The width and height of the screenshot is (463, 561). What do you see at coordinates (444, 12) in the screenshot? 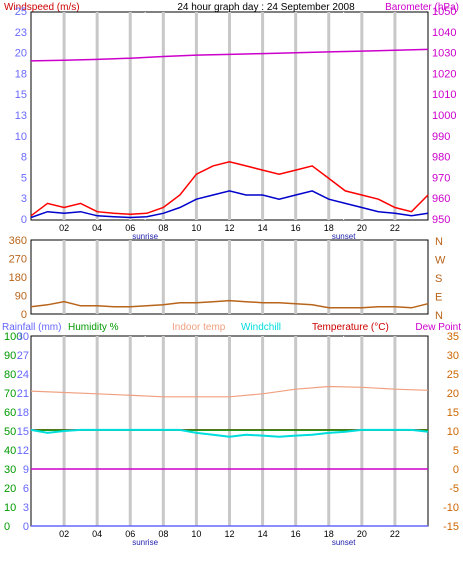
I see `barometer-y-tick-label: 1050` at bounding box center [444, 12].